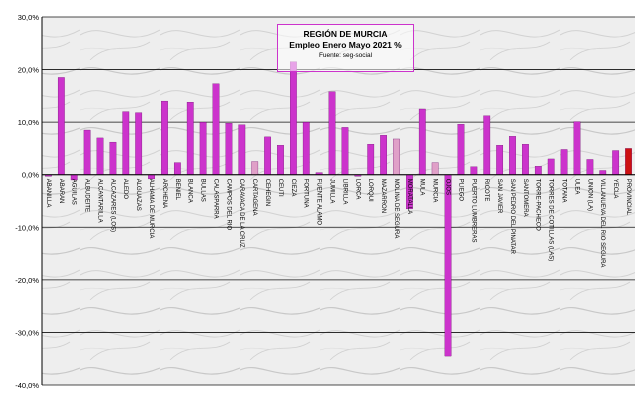 The image size is (640, 406). What do you see at coordinates (151, 209) in the screenshot?
I see `x-tick-label: ALHAMA DE MURCIA` at bounding box center [151, 209].